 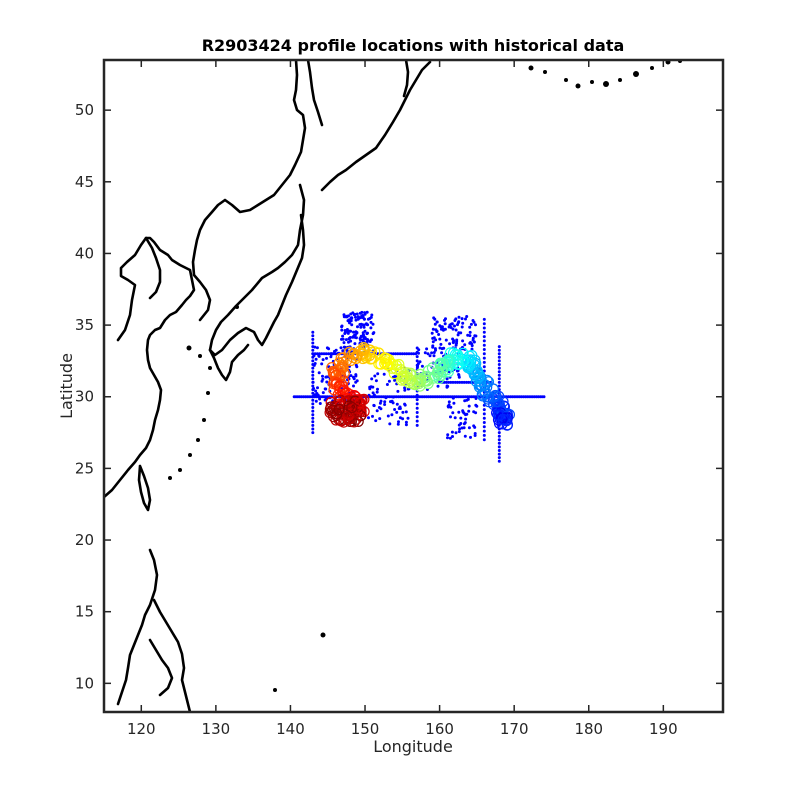 What do you see at coordinates (413, 746) in the screenshot?
I see `x-axis-label: Longitude` at bounding box center [413, 746].